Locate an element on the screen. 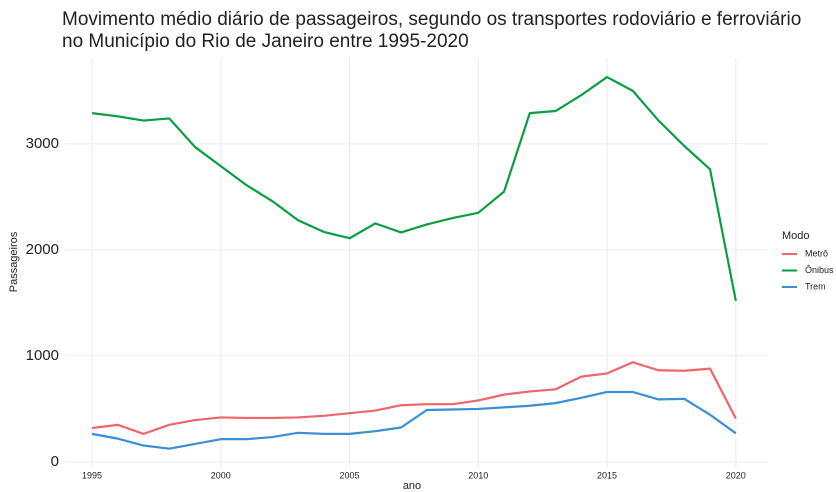  legend-label: Metrô is located at coordinates (816, 253).